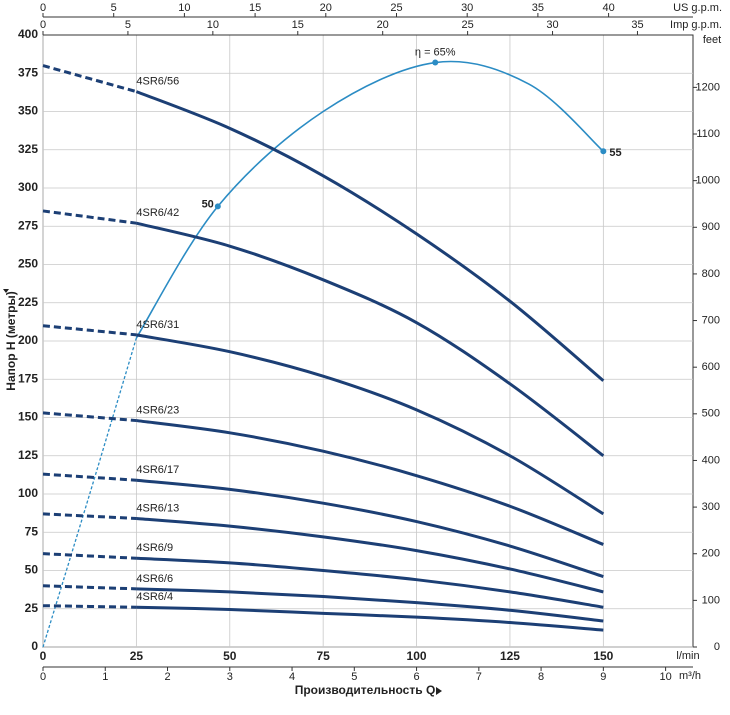 The width and height of the screenshot is (730, 715). Describe the element at coordinates (157, 508) in the screenshot. I see `curve-label: 4SR6/13` at that location.